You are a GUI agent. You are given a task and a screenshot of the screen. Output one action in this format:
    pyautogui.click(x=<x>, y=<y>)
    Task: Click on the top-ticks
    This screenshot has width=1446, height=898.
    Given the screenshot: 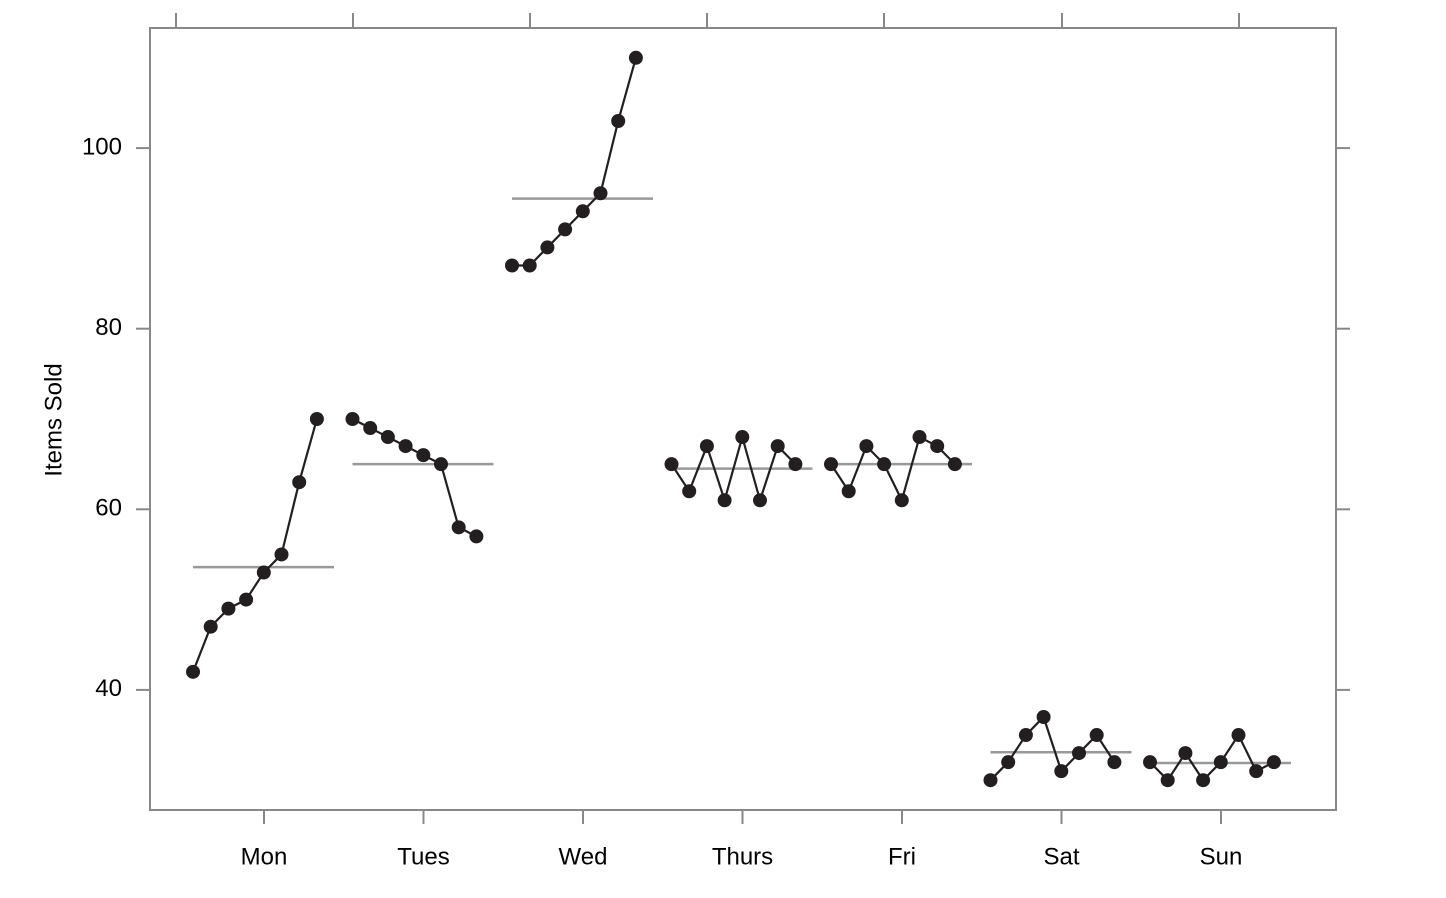 What is the action you would take?
    pyautogui.click(x=707, y=20)
    